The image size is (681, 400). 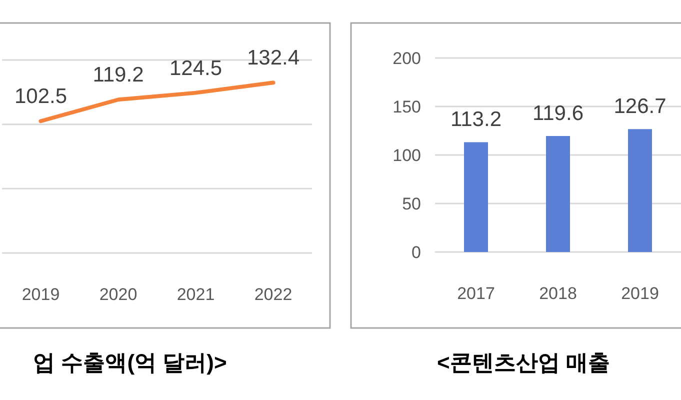 I want to click on data-label: 113.2, so click(x=476, y=120).